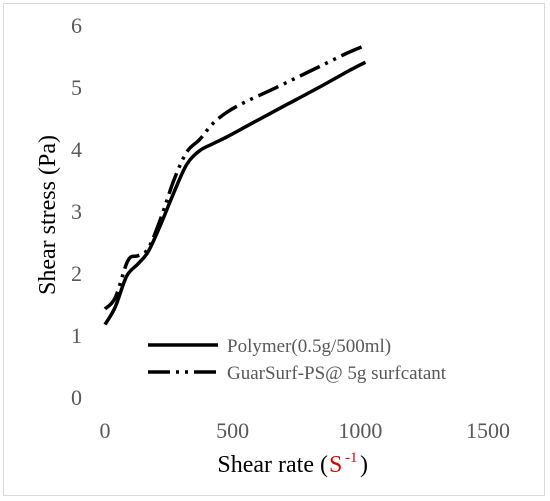 This screenshot has width=550, height=501. What do you see at coordinates (76, 273) in the screenshot?
I see `y-tick-label: 2` at bounding box center [76, 273].